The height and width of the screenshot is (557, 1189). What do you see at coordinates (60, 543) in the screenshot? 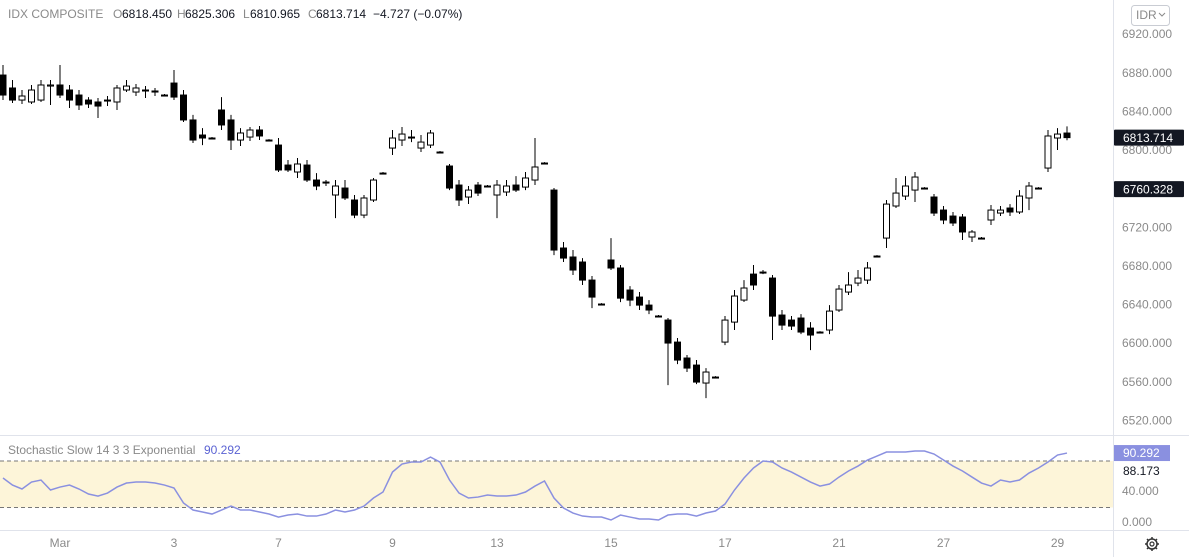
I see `x-tick-label: Mar` at bounding box center [60, 543].